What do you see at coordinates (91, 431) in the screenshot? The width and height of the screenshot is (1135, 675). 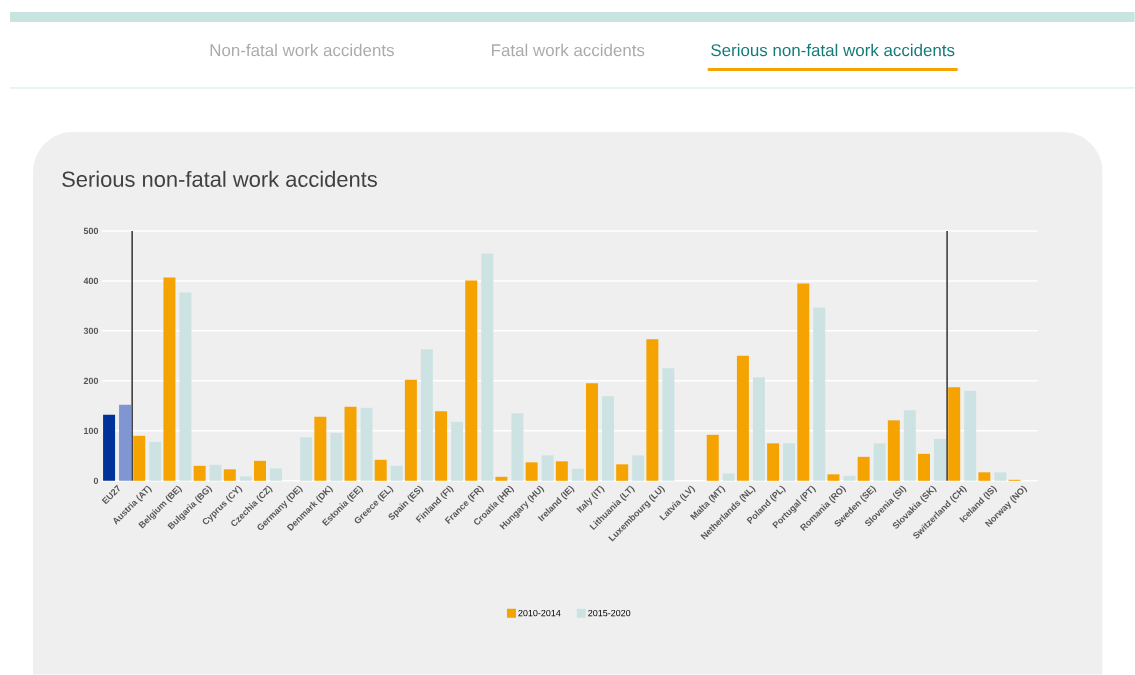 I see `y-tick-label: 100` at bounding box center [91, 431].